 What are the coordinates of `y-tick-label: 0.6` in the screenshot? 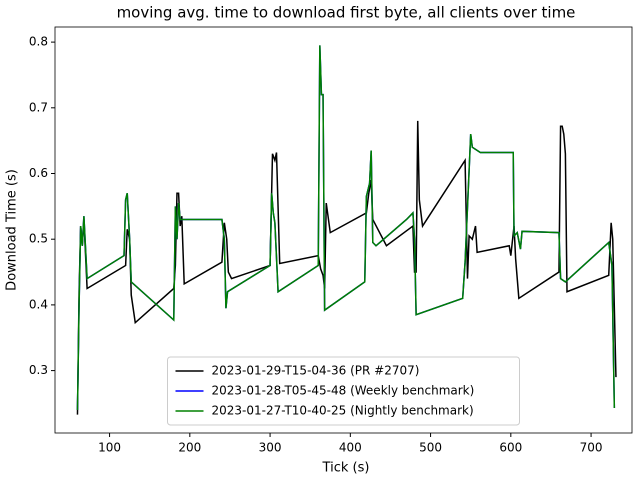 It's located at (38, 173).